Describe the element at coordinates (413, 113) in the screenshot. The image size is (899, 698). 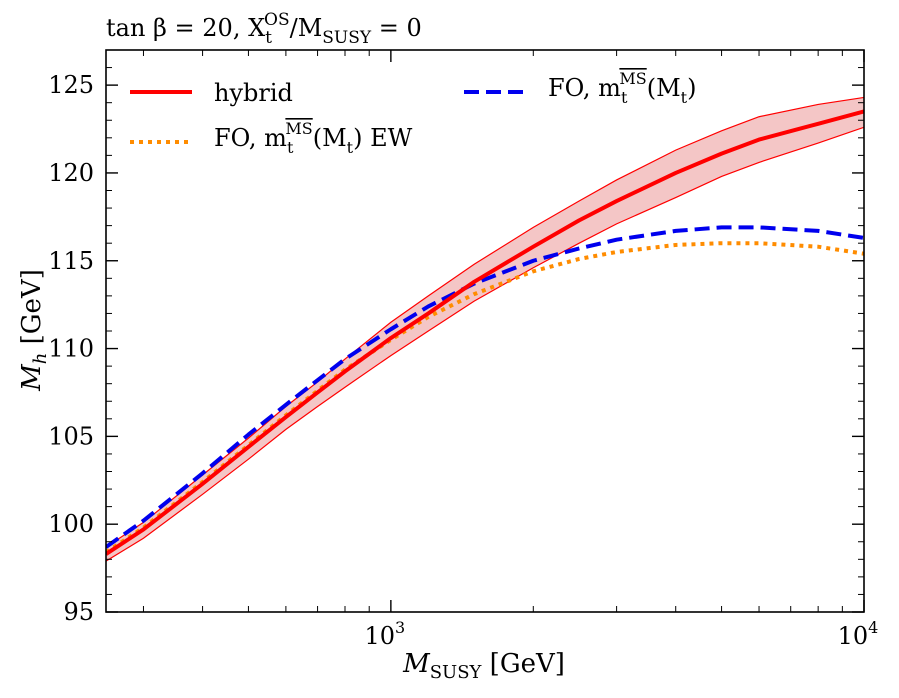
I see `legend: hybrid FO, mtMS(Mt) FO, mtMS(Mt) EW` at that location.